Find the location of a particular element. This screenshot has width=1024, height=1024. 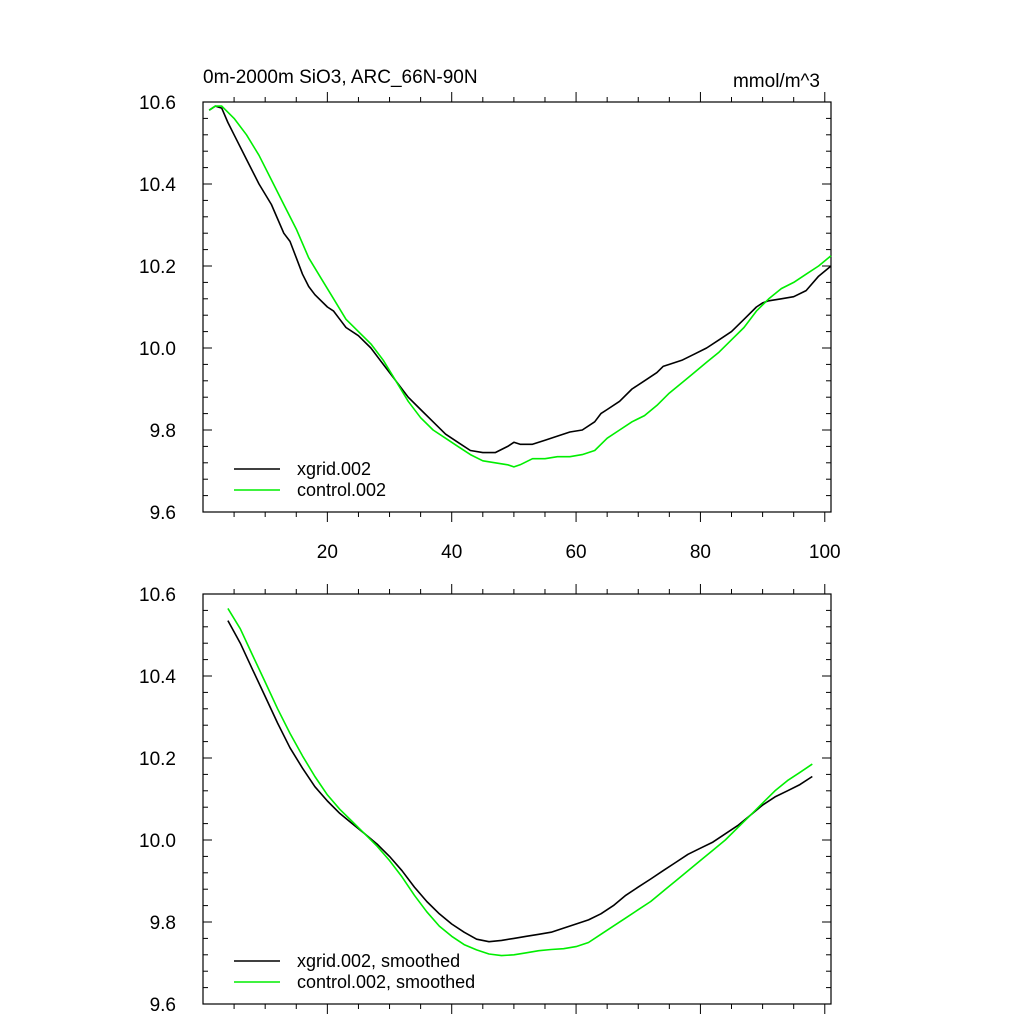

x-tick-label: 60 is located at coordinates (575, 552).